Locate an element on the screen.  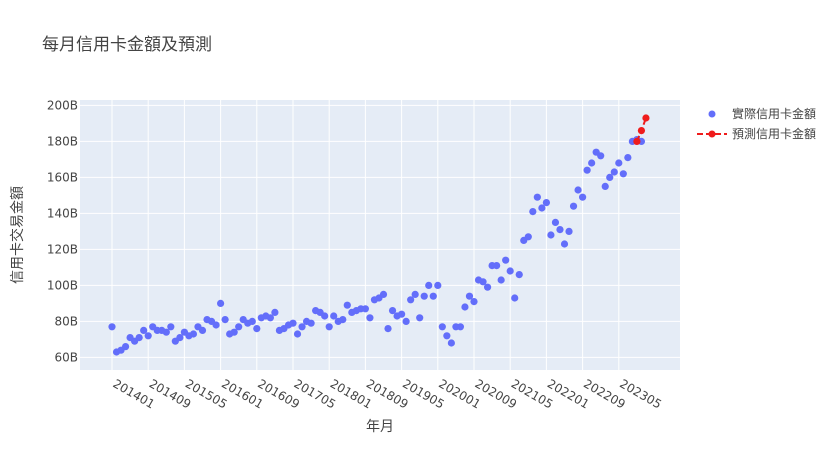
y-axis-title: 信用卡交易金額 is located at coordinates (17, 235).